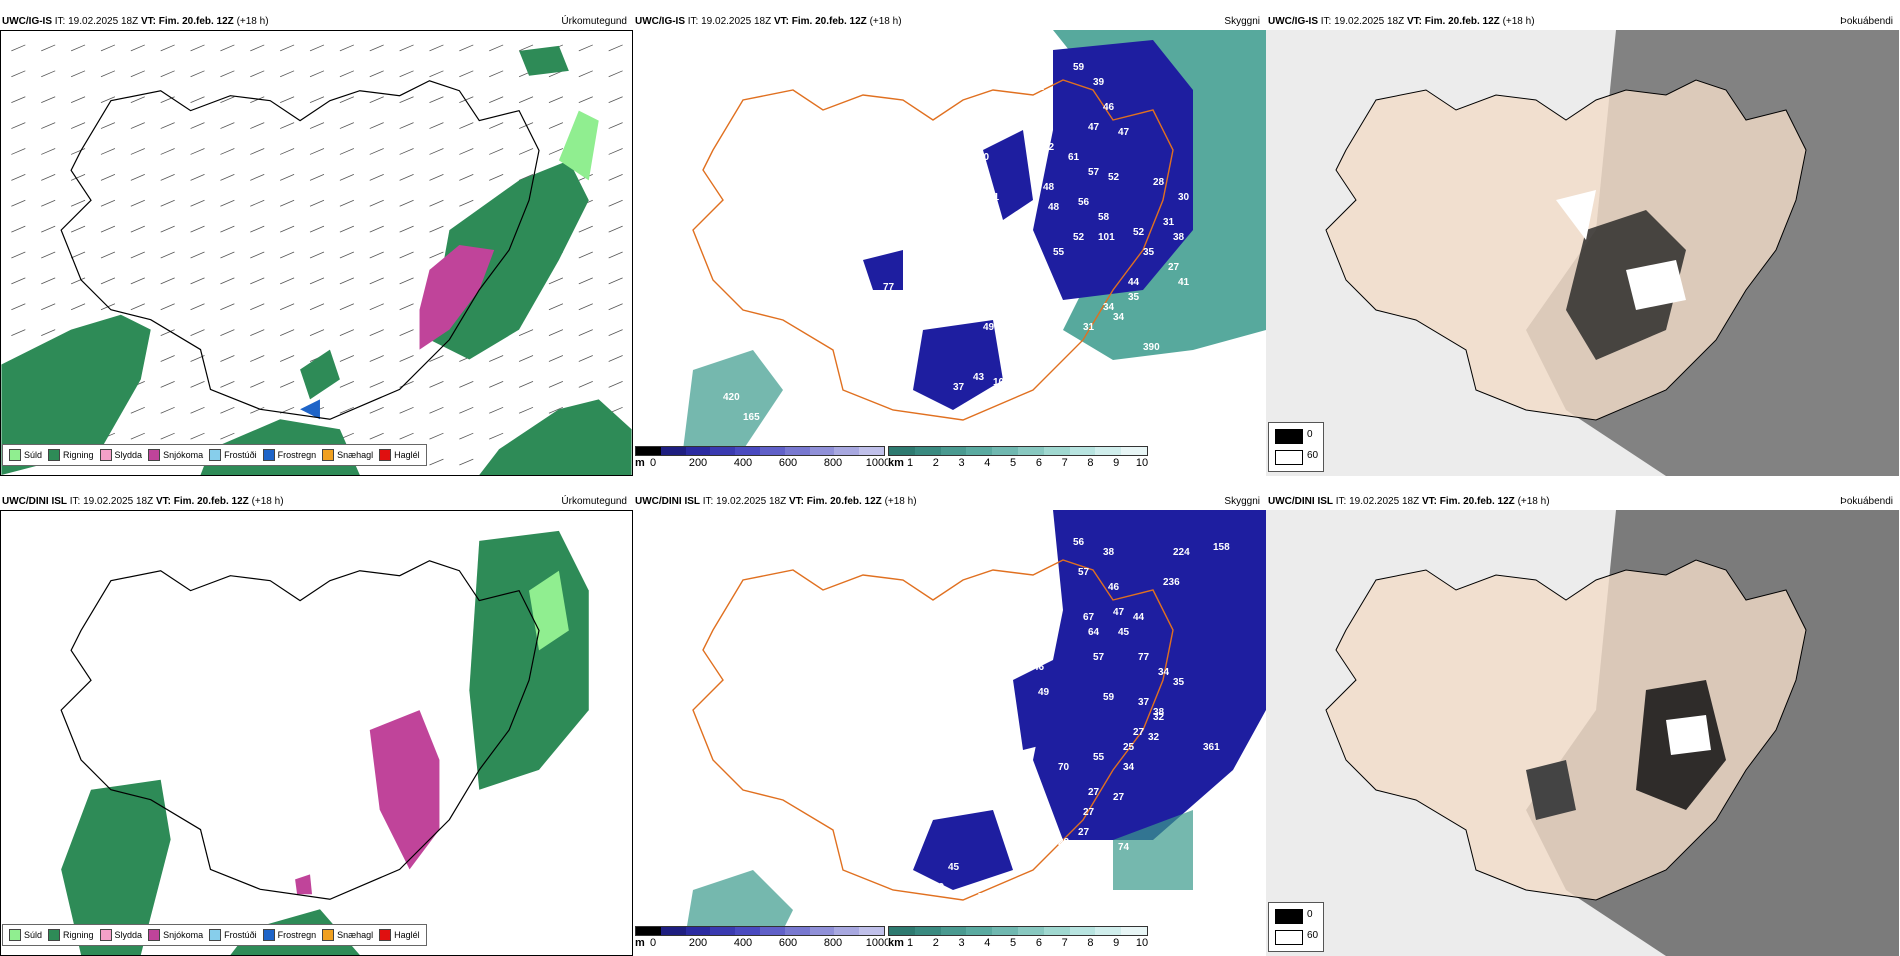 The image size is (1900, 956). What do you see at coordinates (640, 463) in the screenshot?
I see `visibility-unit: m` at bounding box center [640, 463].